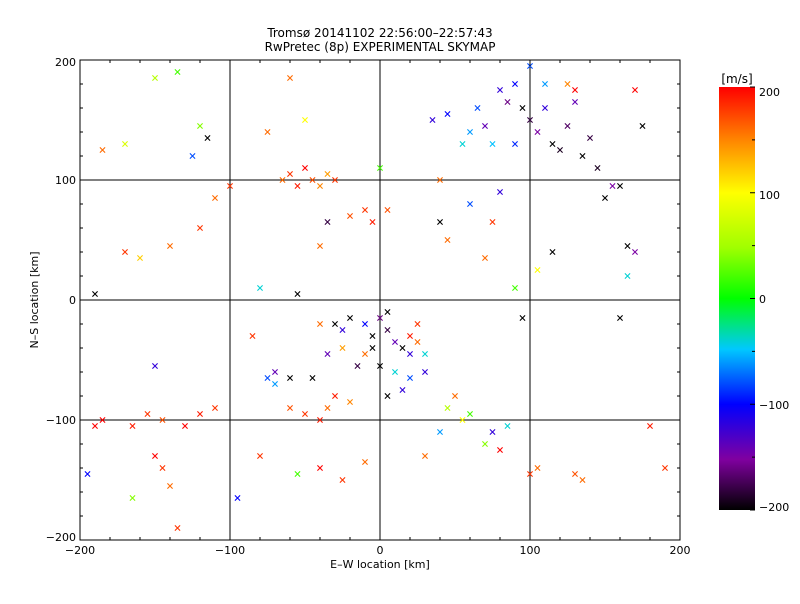 This screenshot has width=800, height=604. Describe the element at coordinates (769, 92) in the screenshot. I see `colorbar-tick-label: 200` at that location.